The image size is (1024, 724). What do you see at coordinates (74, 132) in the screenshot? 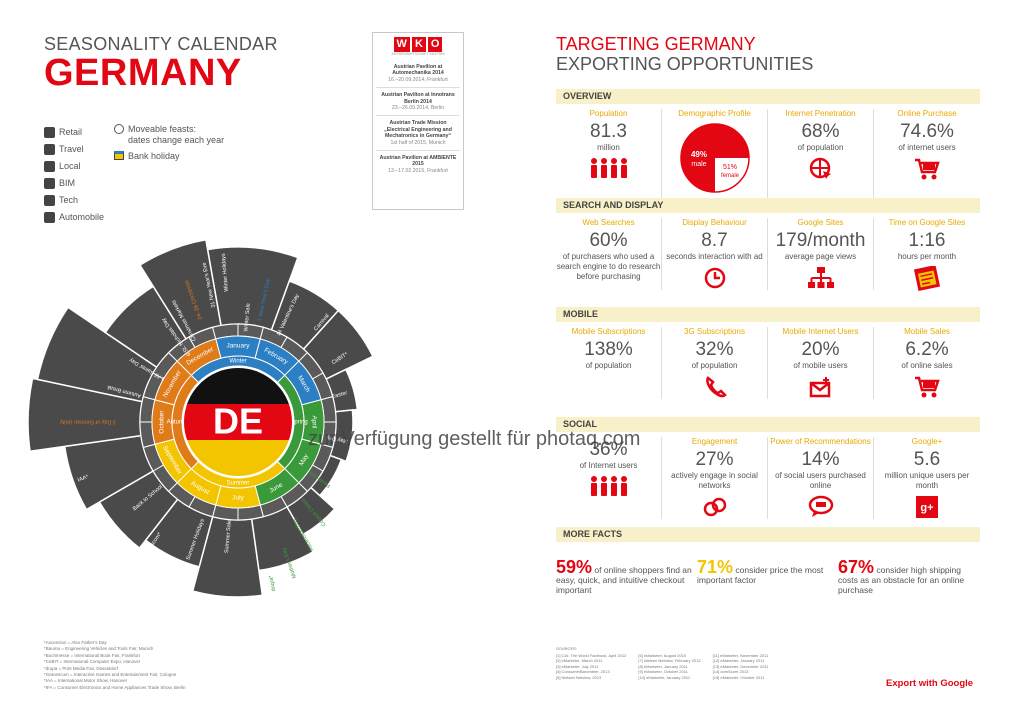
I see `legend-retail: Retail` at bounding box center [74, 132].